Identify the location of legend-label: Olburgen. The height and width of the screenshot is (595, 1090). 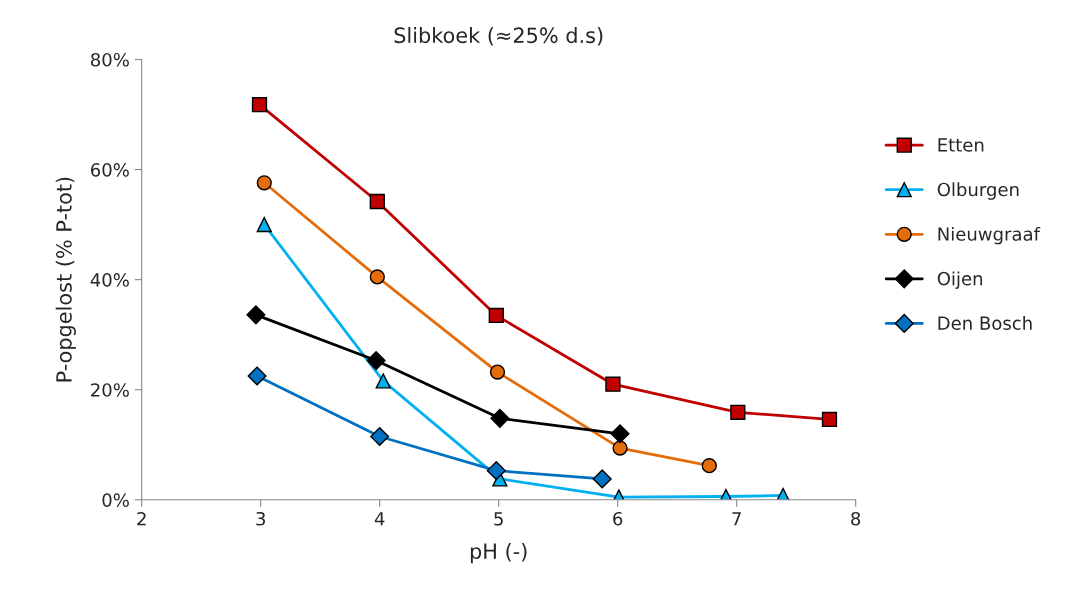
(978, 191).